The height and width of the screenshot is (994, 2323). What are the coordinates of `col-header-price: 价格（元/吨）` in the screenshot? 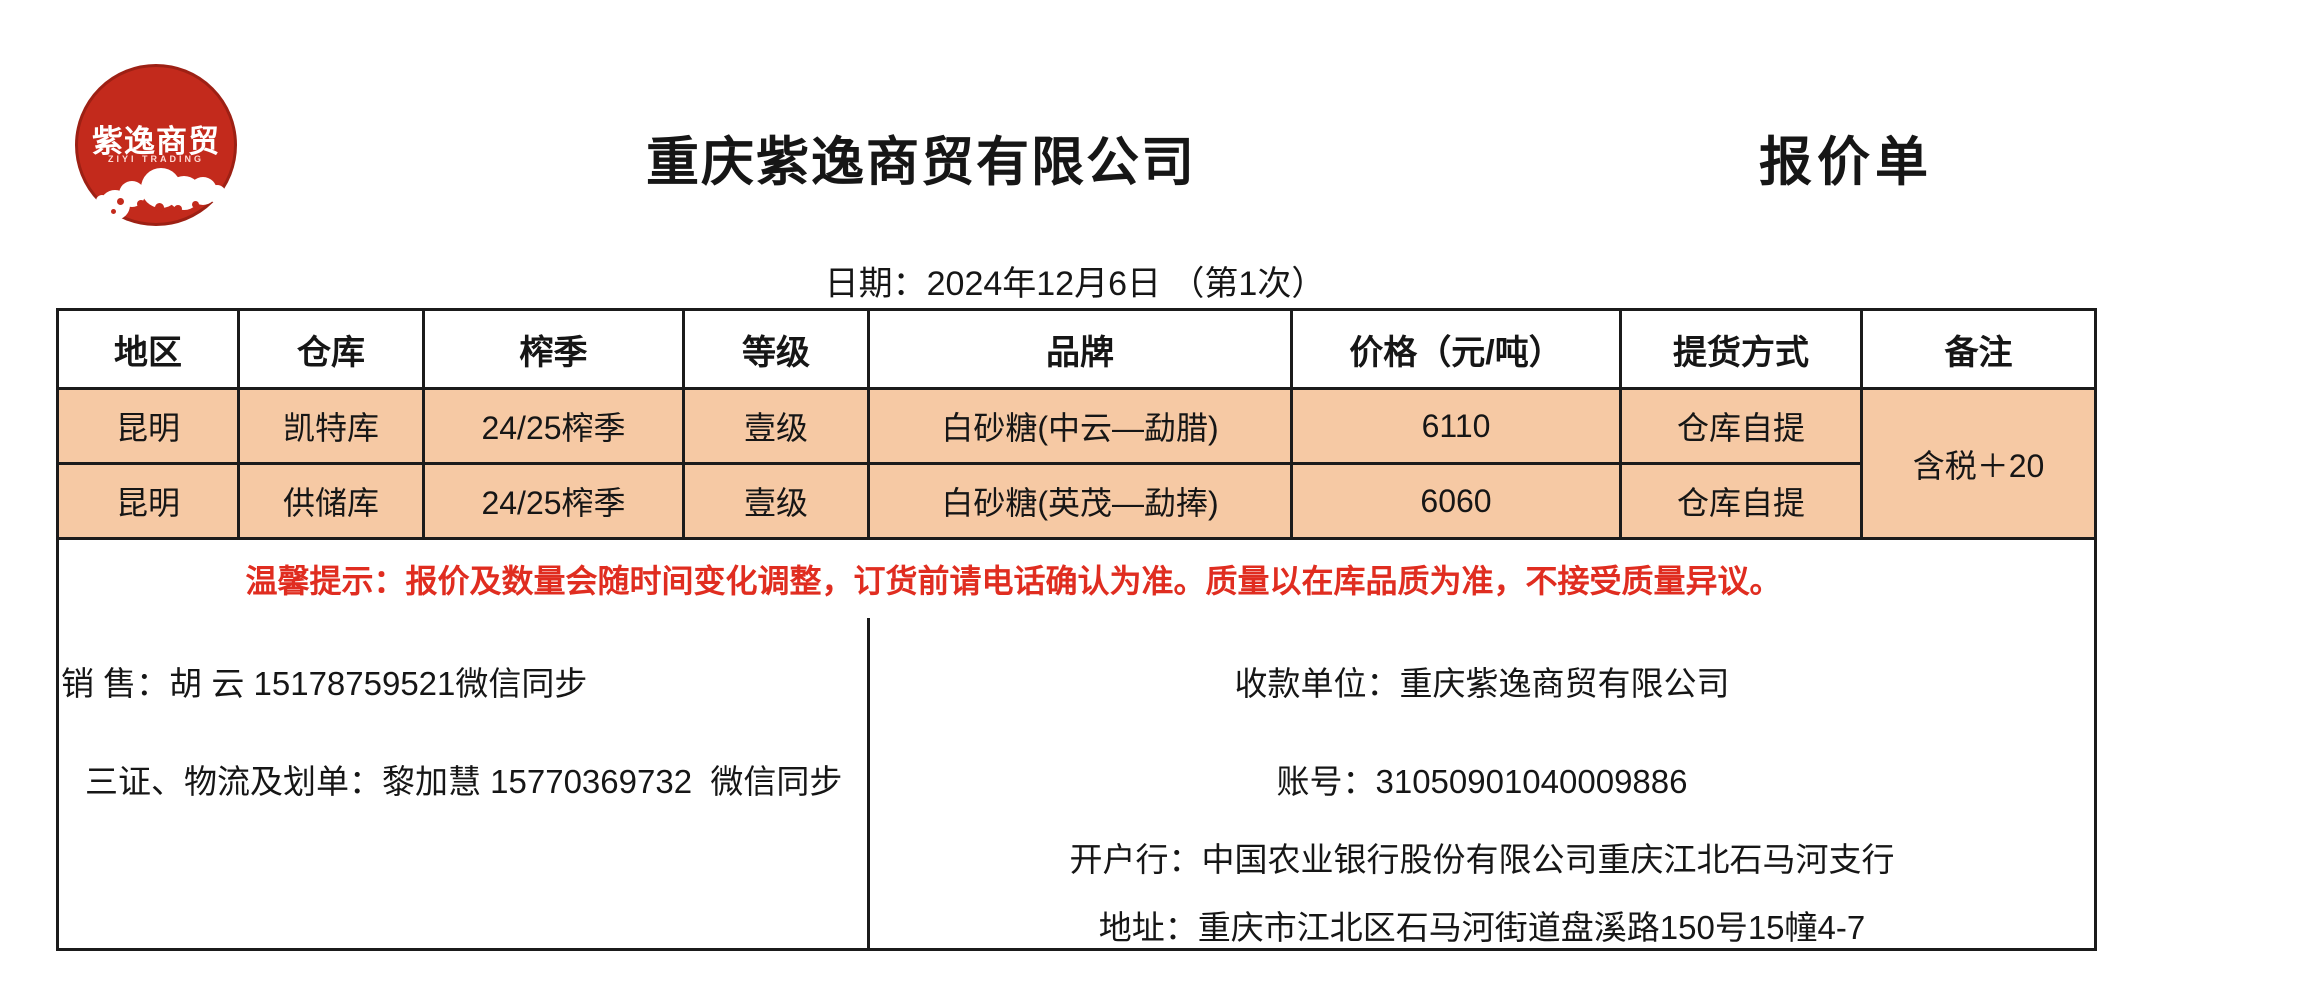 It's located at (1456, 349).